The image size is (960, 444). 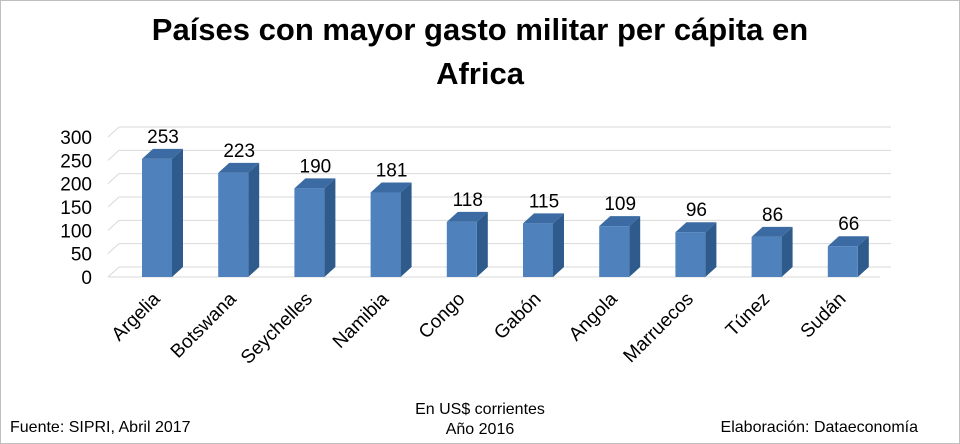 I want to click on x-tick-label: Namibia, so click(x=361, y=320).